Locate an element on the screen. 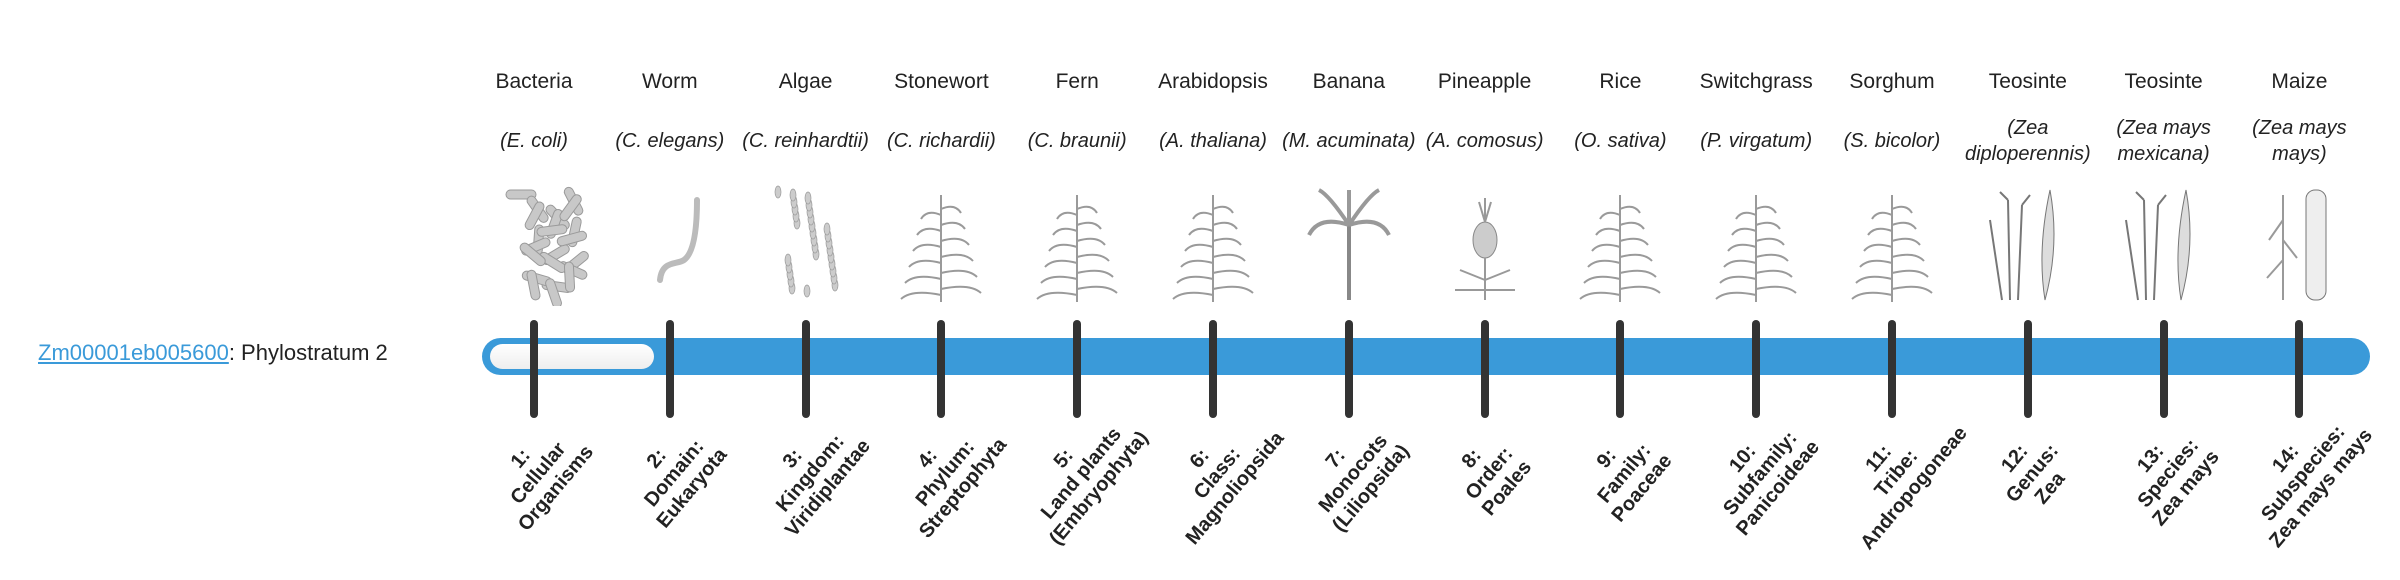 Image resolution: width=2400 pixels, height=580 pixels. rice-icon is located at coordinates (1620, 248).